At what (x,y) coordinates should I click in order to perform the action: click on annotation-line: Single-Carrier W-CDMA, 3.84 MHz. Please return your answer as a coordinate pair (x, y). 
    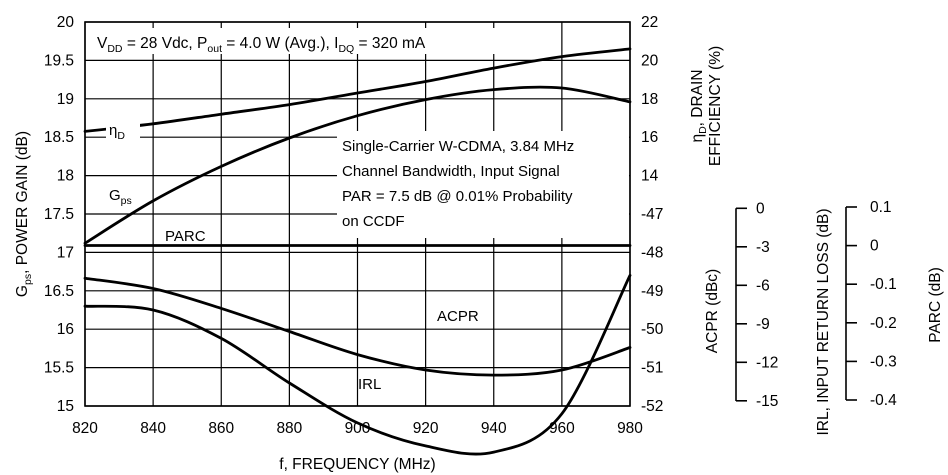
    Looking at the image, I should click on (458, 146).